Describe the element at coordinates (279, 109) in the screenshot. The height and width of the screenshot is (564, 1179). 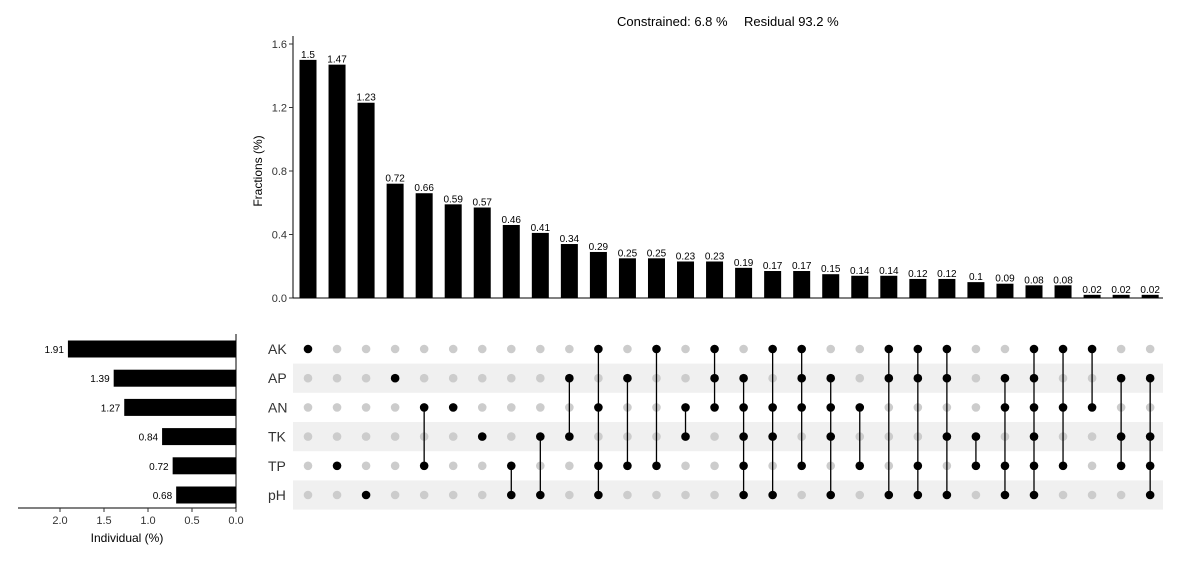
I see `y-tick-label: 1.2` at that location.